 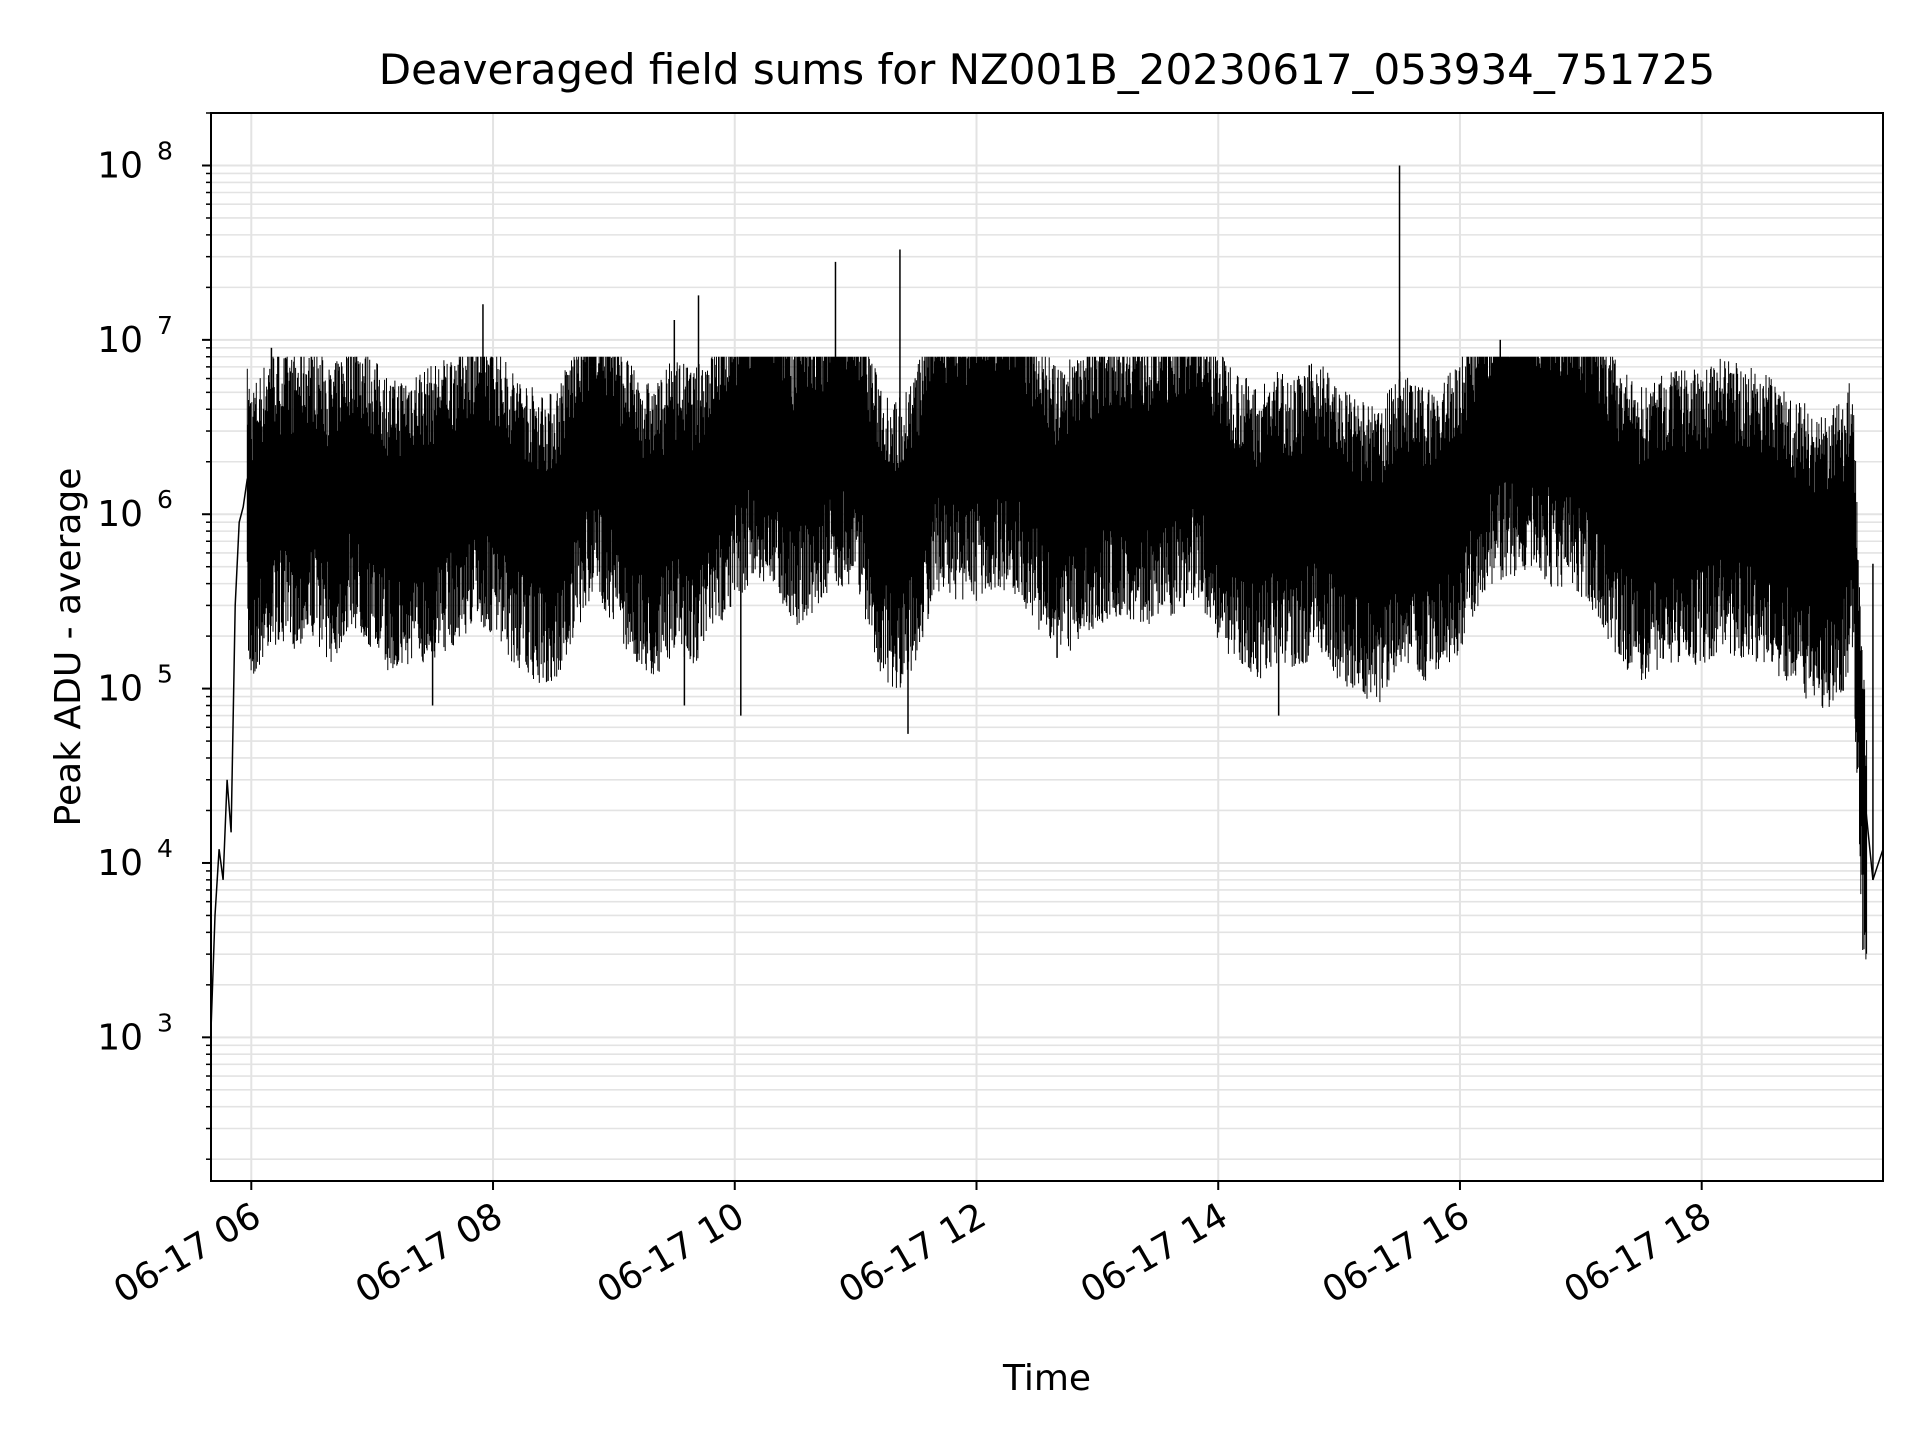 I want to click on y-tick-exponent: 6, so click(x=165, y=499).